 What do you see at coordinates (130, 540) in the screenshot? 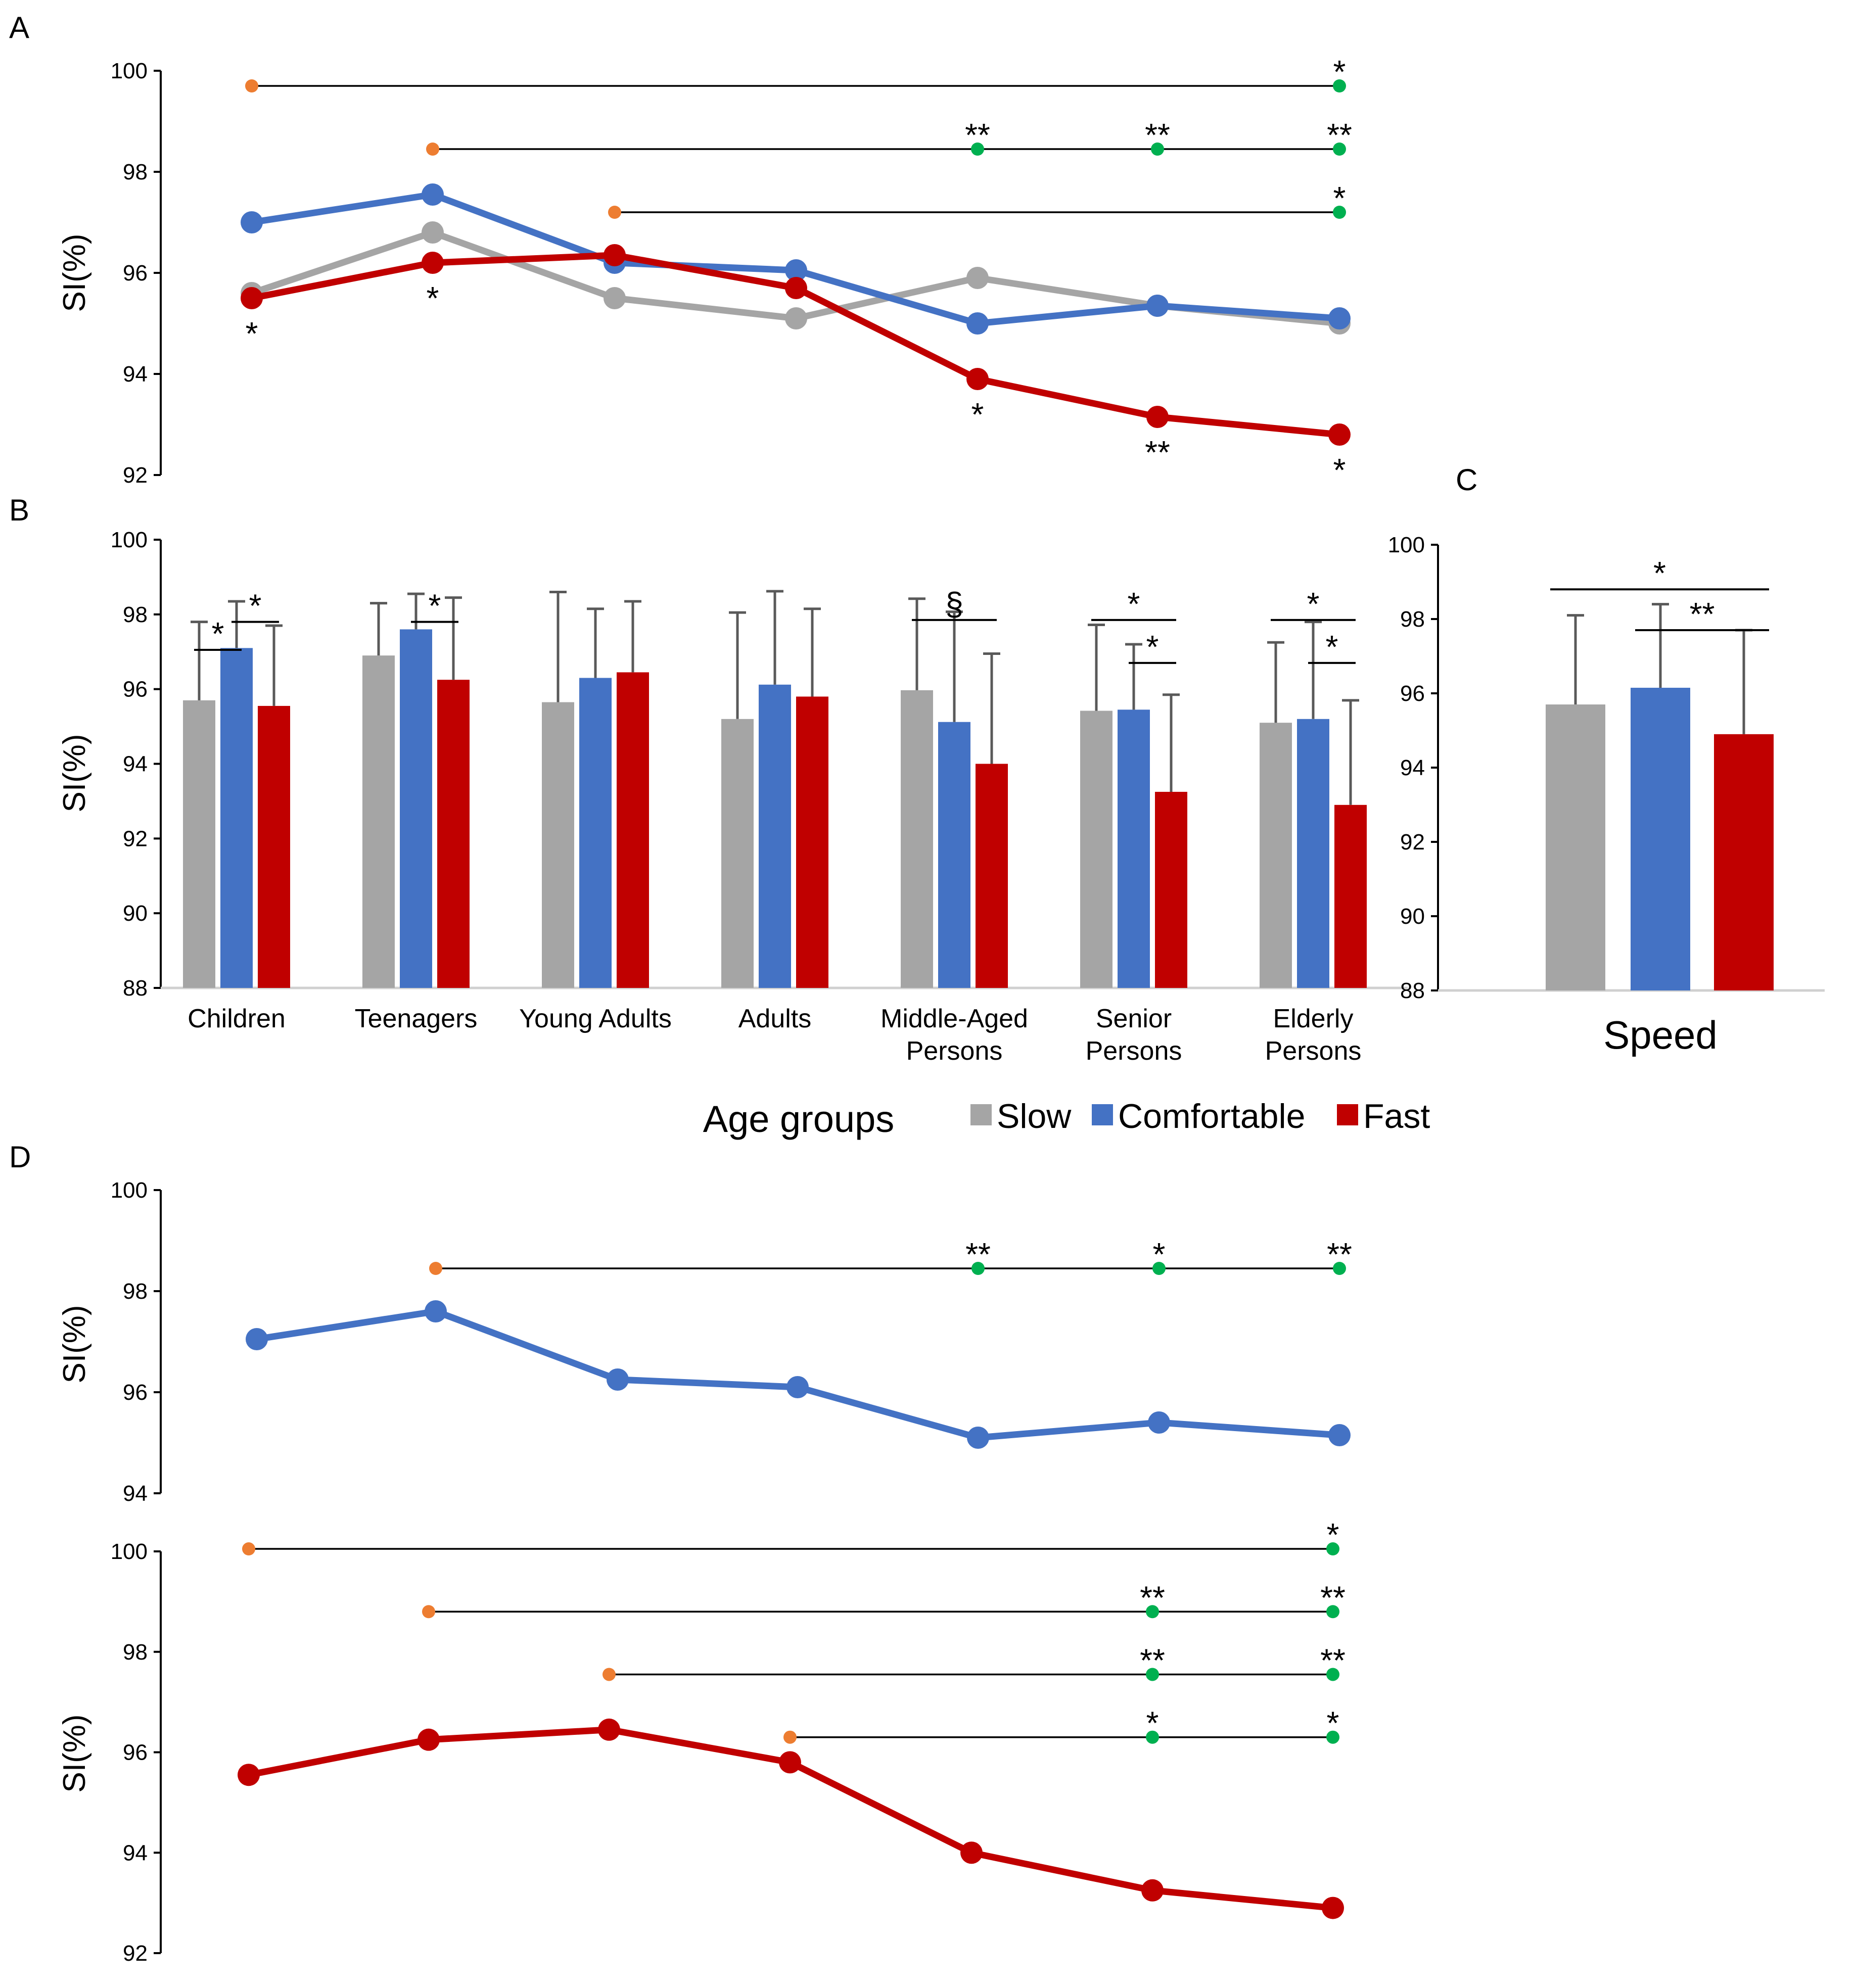
I see `panel-b-y-tick-label: 100` at bounding box center [130, 540].